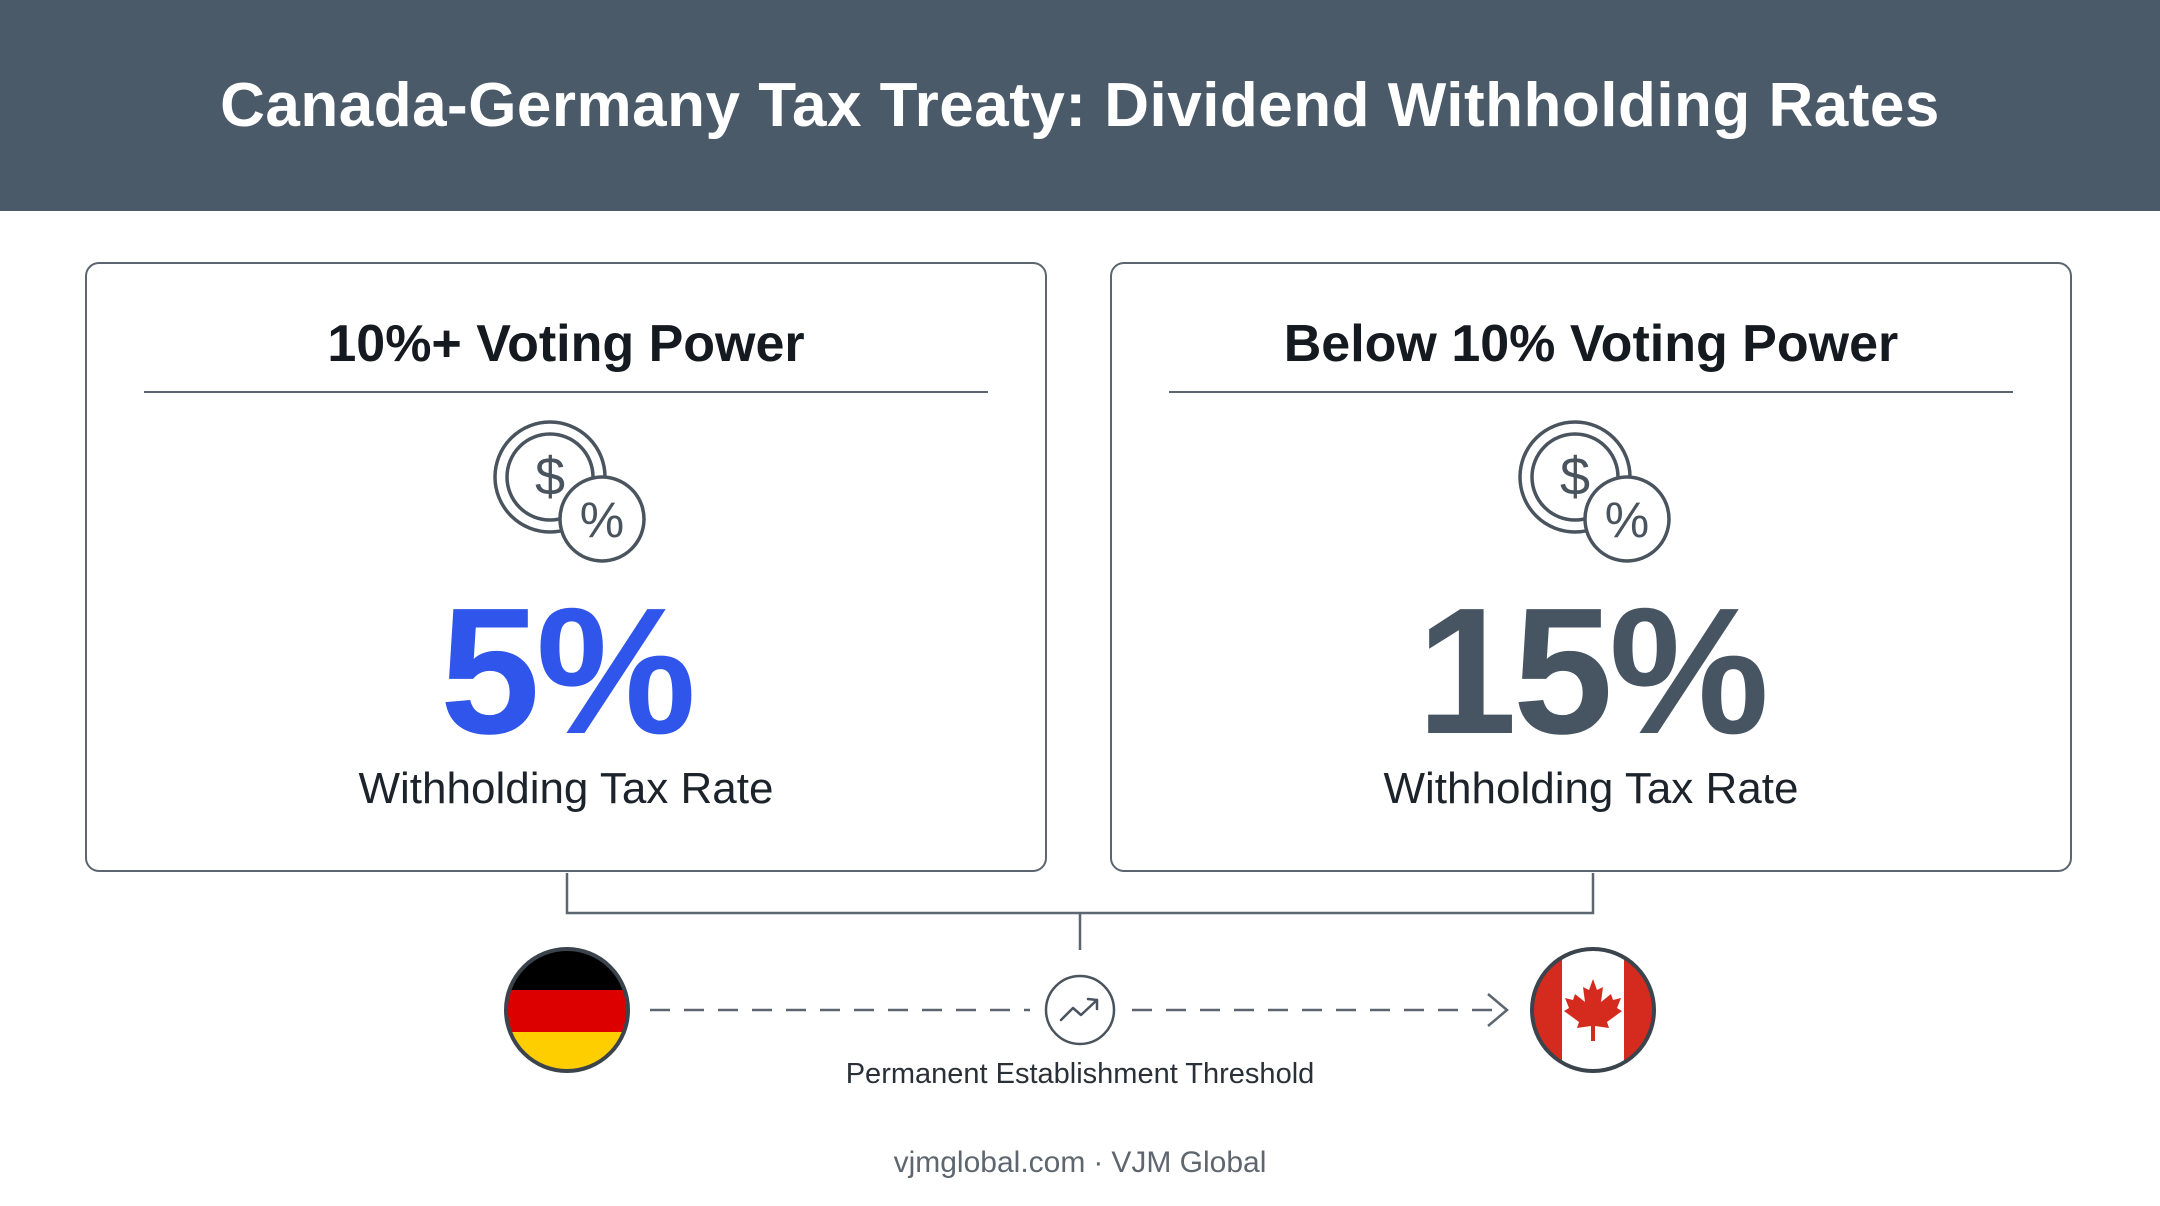 This screenshot has height=1206, width=2160. What do you see at coordinates (567, 671) in the screenshot?
I see `withholding-rate-value: 5%` at bounding box center [567, 671].